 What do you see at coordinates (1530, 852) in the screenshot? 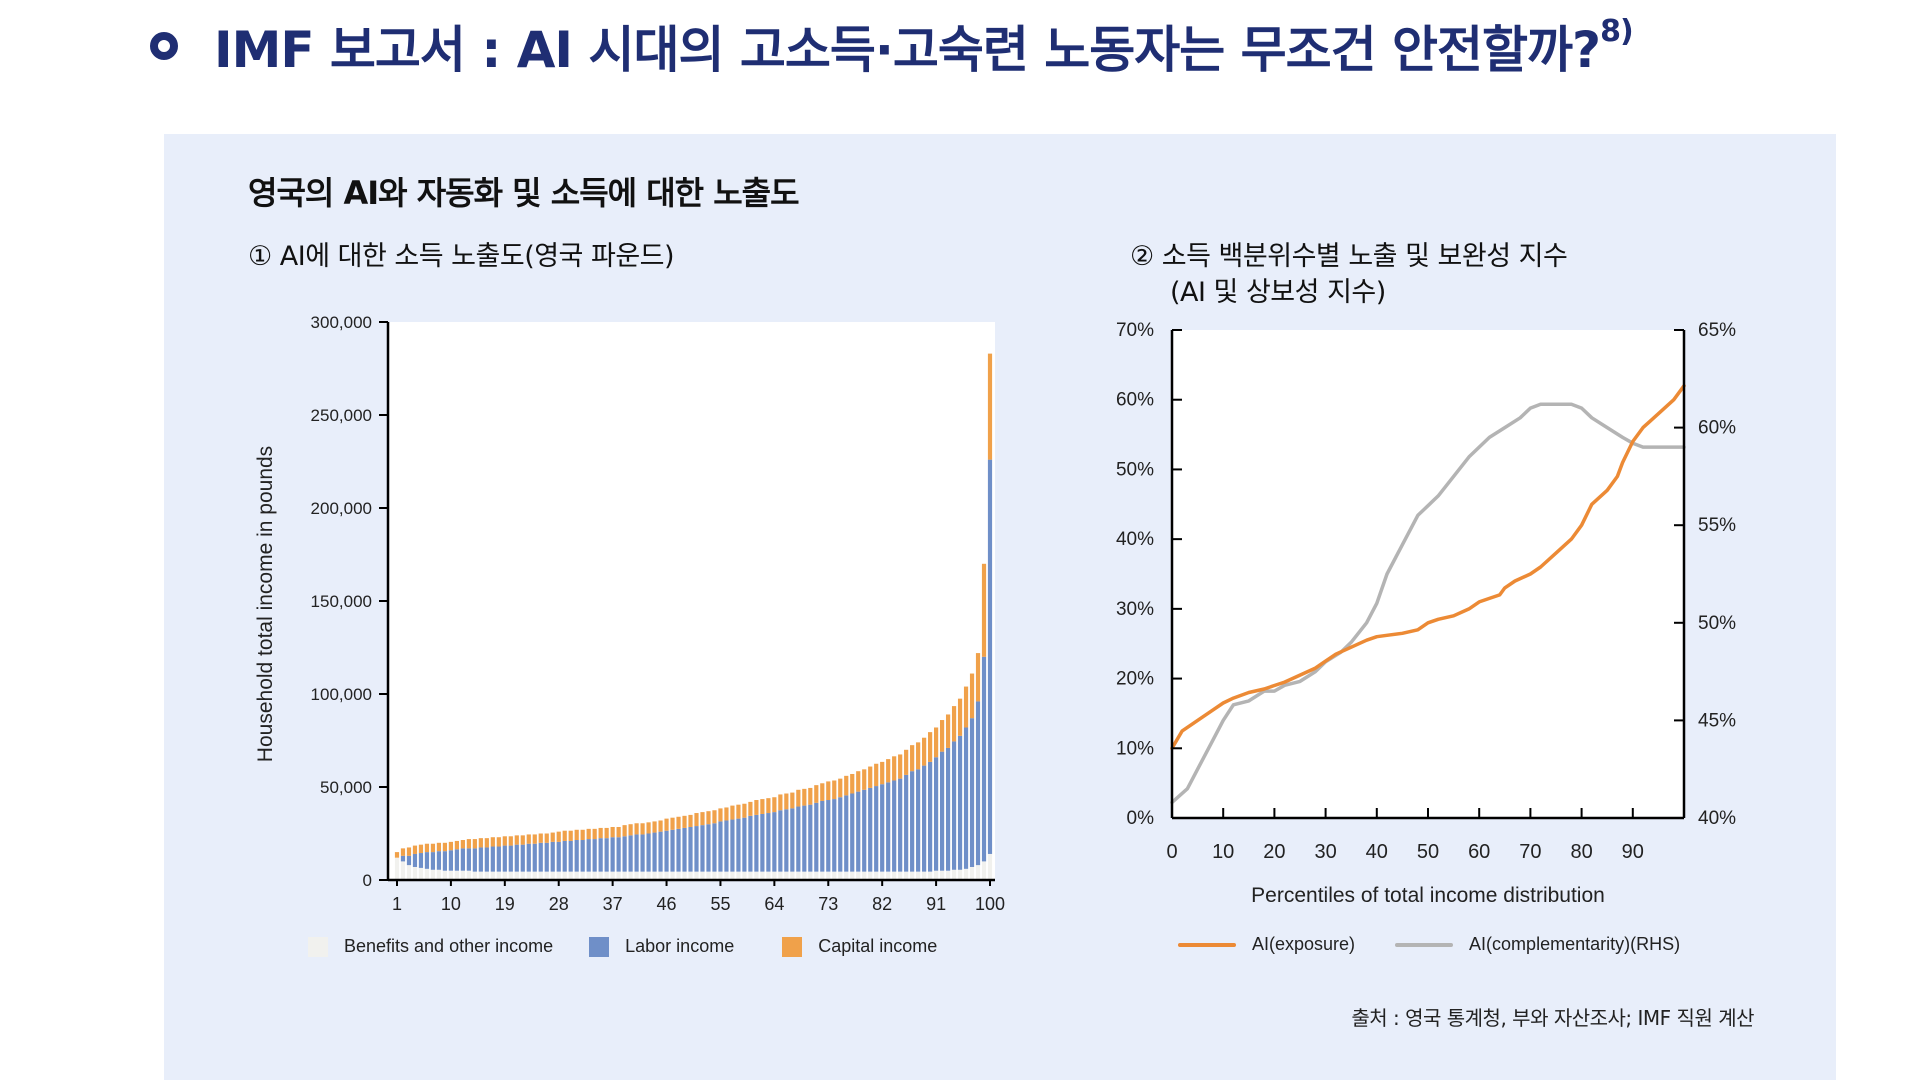
I see `x-tick-label: 70` at bounding box center [1530, 852].